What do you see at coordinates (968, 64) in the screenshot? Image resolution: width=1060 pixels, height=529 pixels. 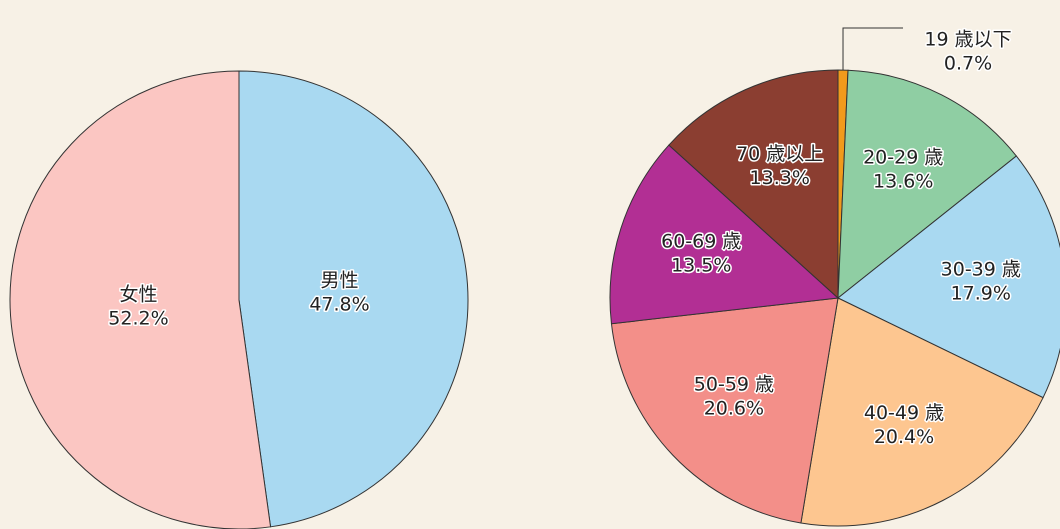 I see `slice-value-label: 0.7%` at bounding box center [968, 64].